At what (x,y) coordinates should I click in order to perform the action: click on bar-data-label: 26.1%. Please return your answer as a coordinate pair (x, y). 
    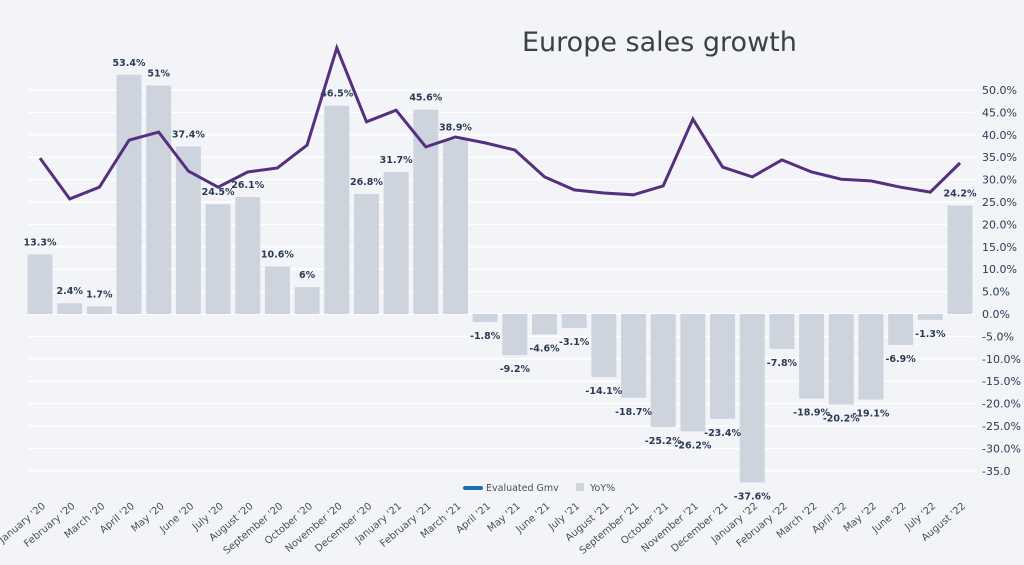
    Looking at the image, I should click on (247, 185).